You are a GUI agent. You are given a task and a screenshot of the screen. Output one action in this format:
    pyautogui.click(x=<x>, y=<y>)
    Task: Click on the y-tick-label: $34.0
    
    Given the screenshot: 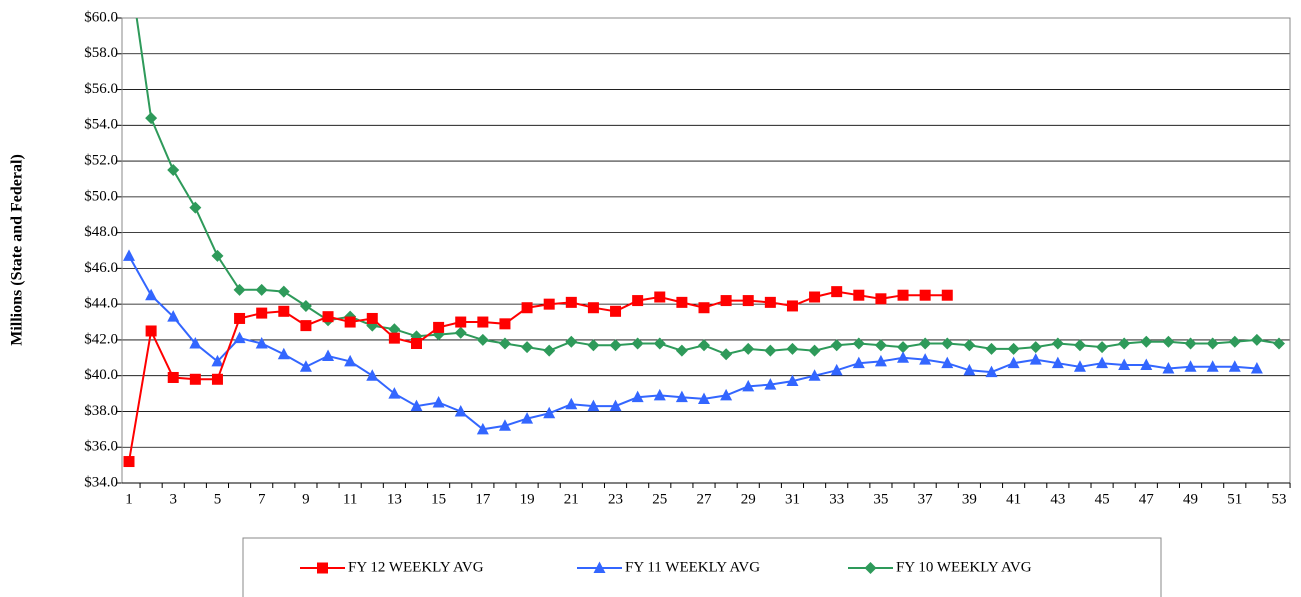 What is the action you would take?
    pyautogui.click(x=101, y=482)
    